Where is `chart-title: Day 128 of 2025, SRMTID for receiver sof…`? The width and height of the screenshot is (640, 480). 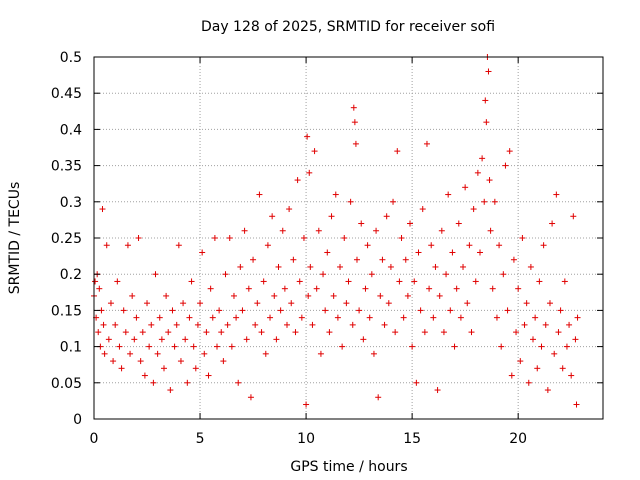
chart-title: Day 128 of 2025, SRMTID for receiver sof… is located at coordinates (348, 27).